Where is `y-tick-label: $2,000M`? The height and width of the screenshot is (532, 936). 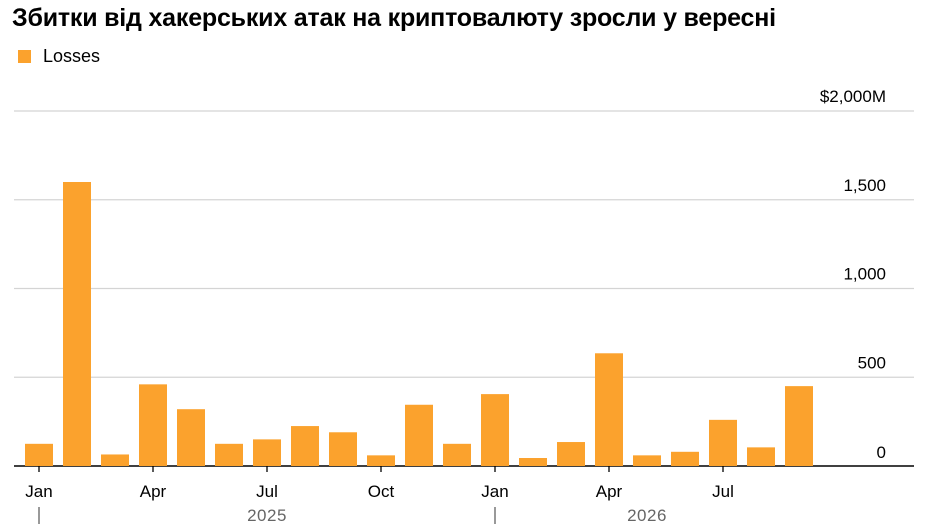 y-tick-label: $2,000M is located at coordinates (853, 96).